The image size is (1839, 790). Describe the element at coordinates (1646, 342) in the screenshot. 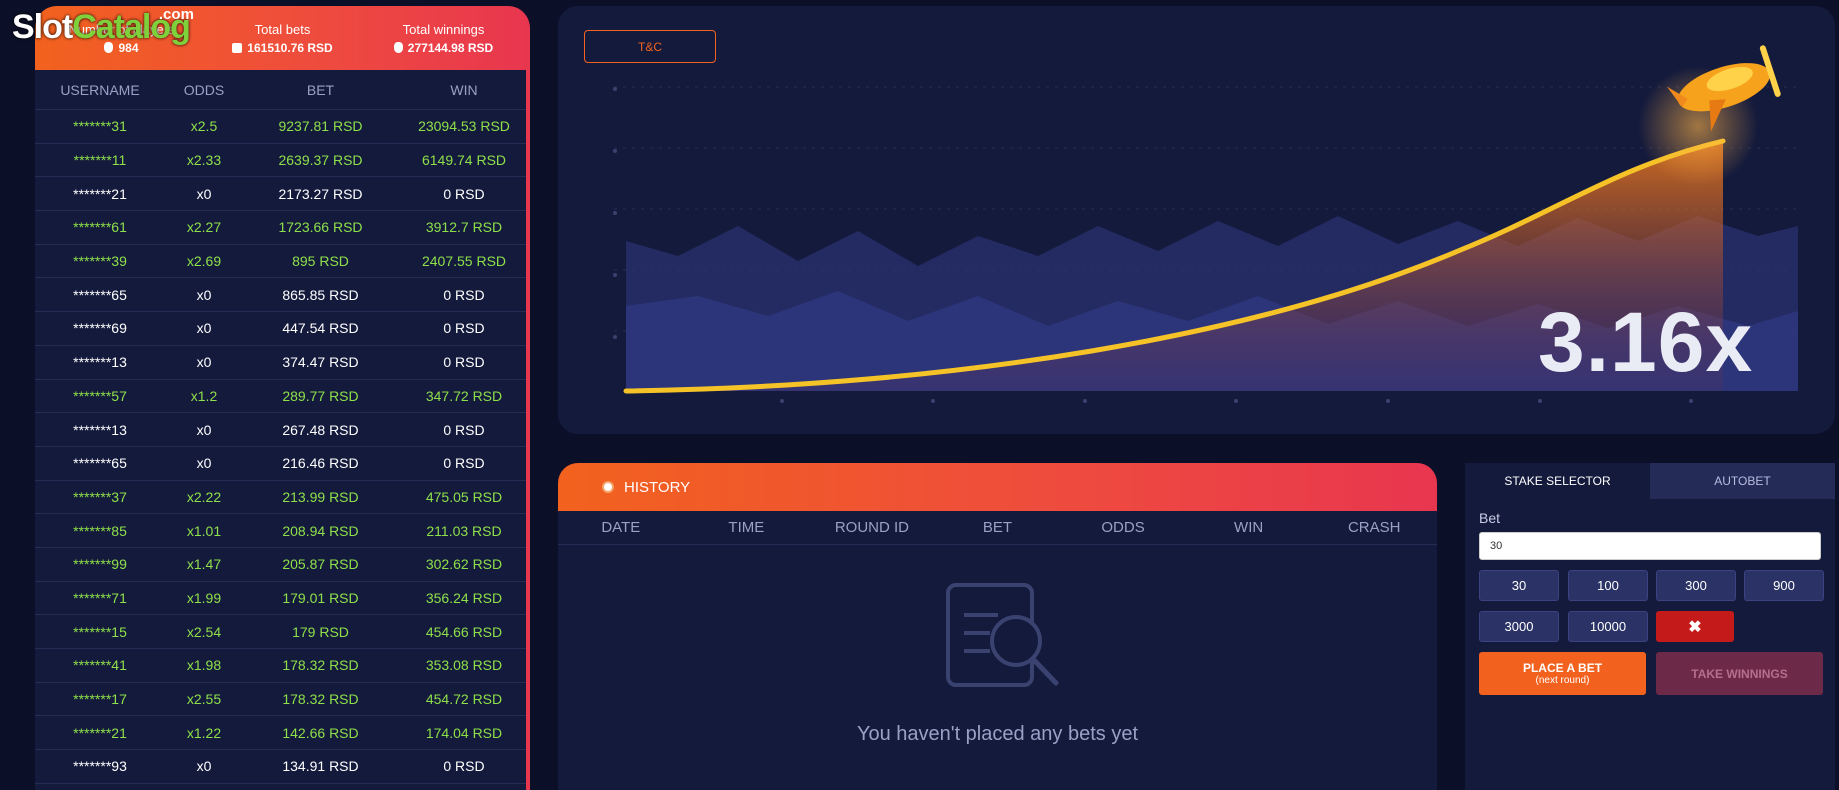

I see `multiplier-display: 3.16x` at that location.